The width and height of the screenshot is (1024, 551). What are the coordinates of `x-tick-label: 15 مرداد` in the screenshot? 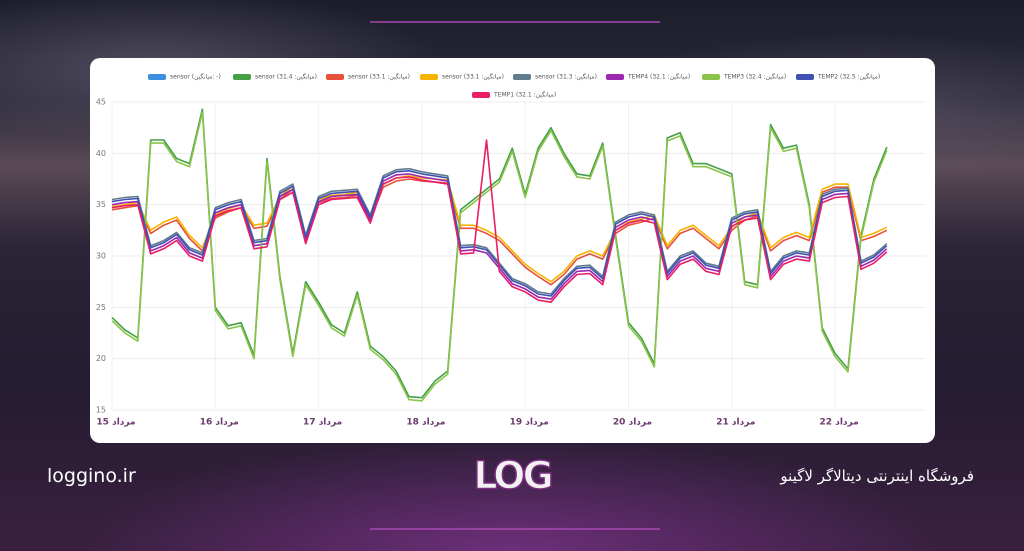 It's located at (115, 423).